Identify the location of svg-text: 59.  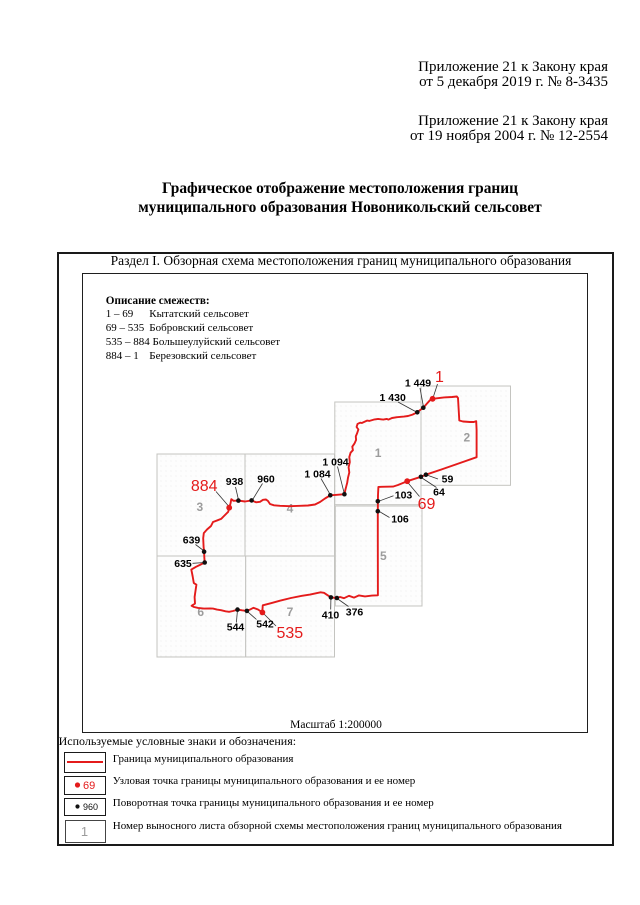
(448, 480).